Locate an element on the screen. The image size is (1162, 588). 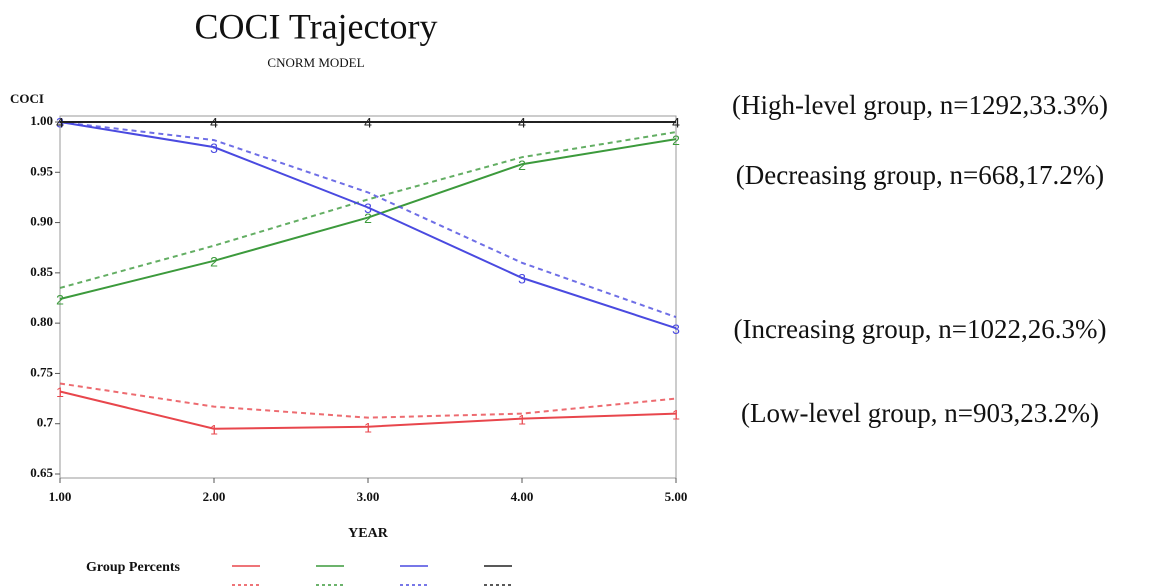
x-axis-label: YEAR is located at coordinates (368, 533).